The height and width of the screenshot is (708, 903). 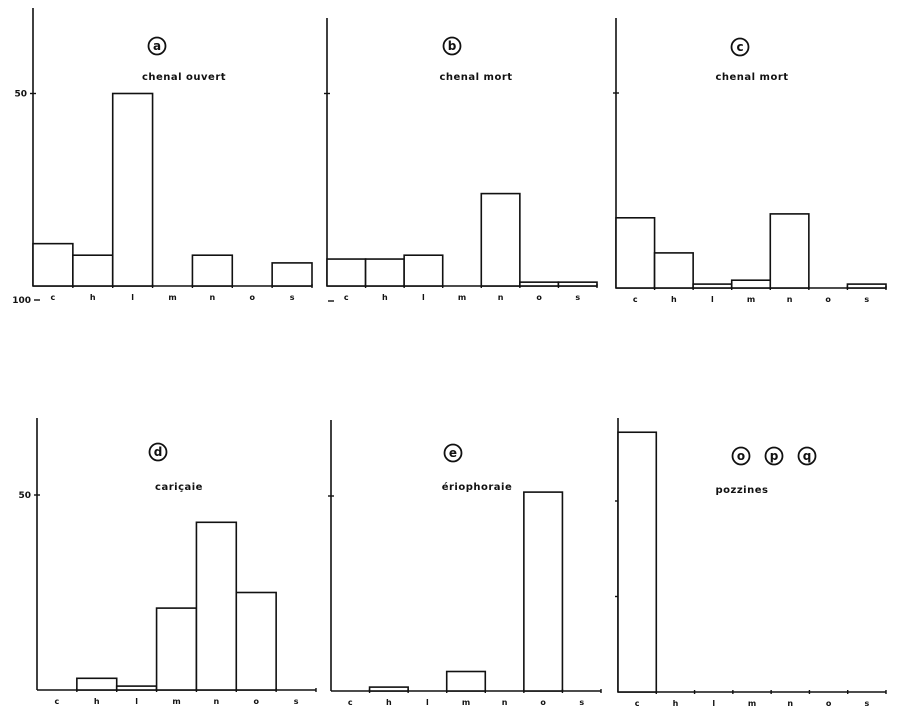 I want to click on panel-letter: o, so click(x=741, y=456).